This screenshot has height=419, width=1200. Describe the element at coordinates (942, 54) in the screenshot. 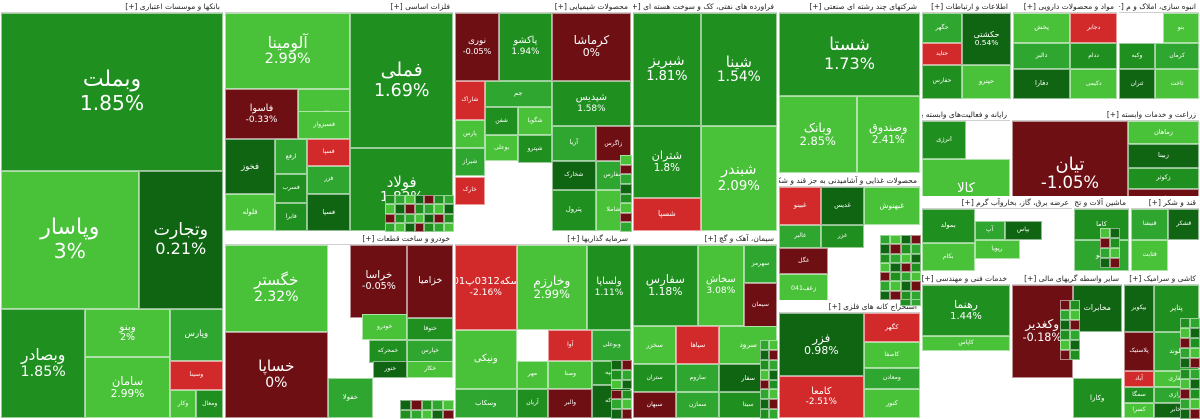

I see `stock-tile: حتاید` at that location.